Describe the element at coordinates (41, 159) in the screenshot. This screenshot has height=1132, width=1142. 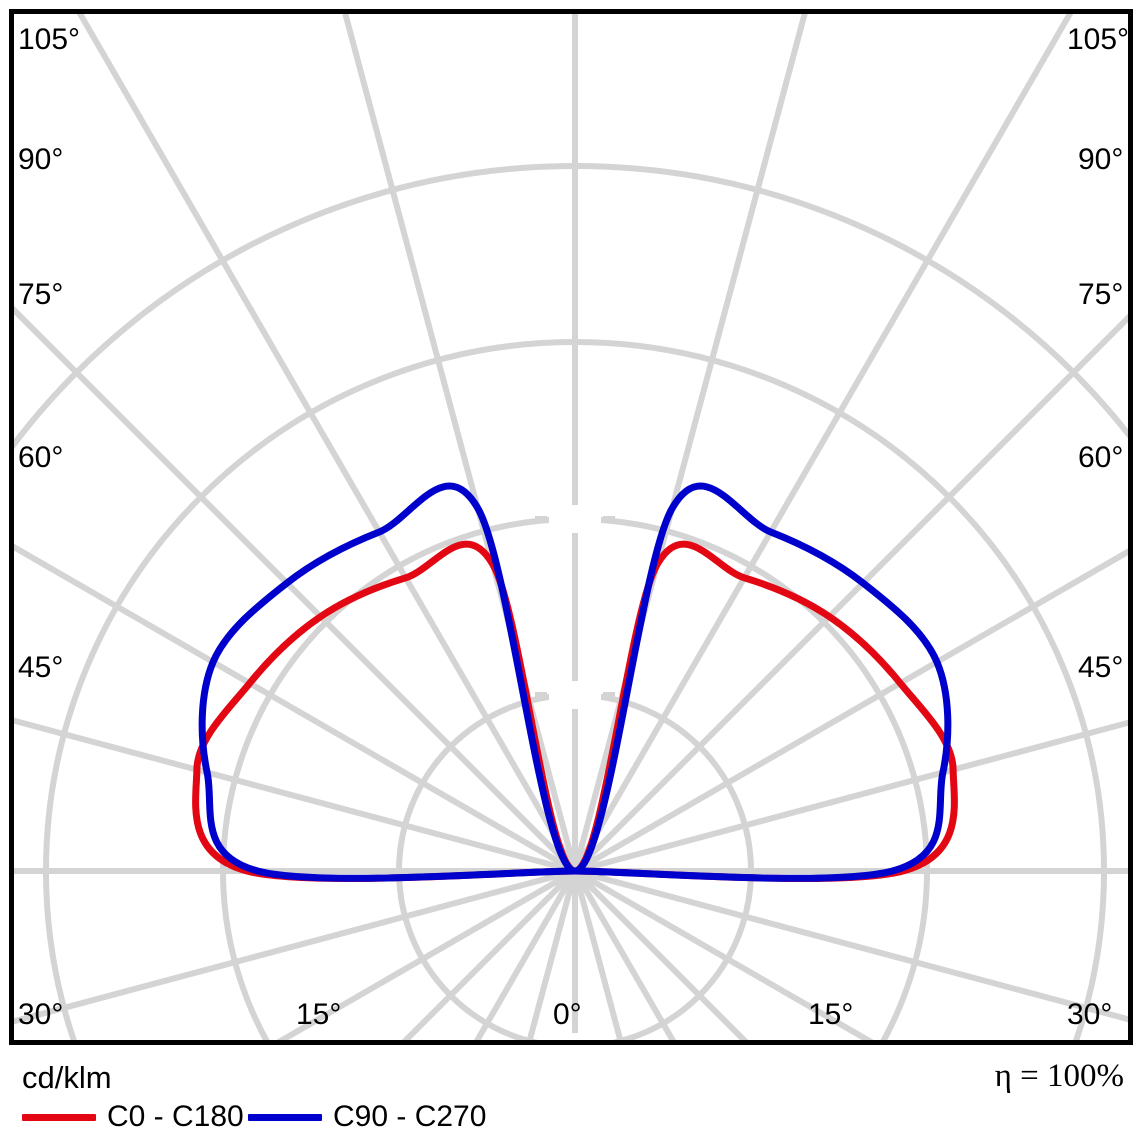
I see `axis-label-left-90deg: 90°` at that location.